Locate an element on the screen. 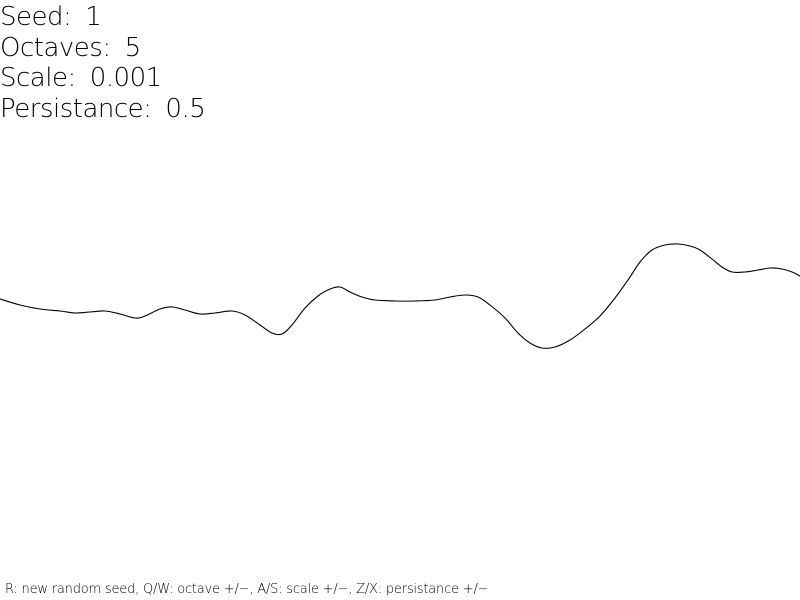  scale-label: Scale: is located at coordinates (38, 78).